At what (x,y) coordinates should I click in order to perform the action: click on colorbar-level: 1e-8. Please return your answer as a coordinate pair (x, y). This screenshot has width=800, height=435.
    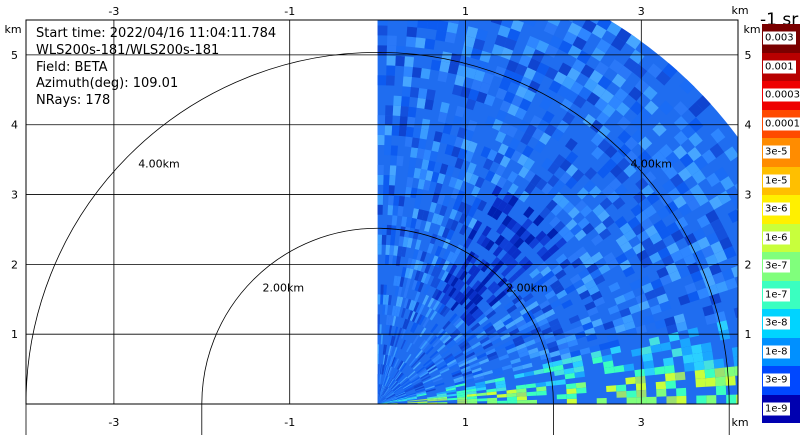
    Looking at the image, I should click on (781, 351).